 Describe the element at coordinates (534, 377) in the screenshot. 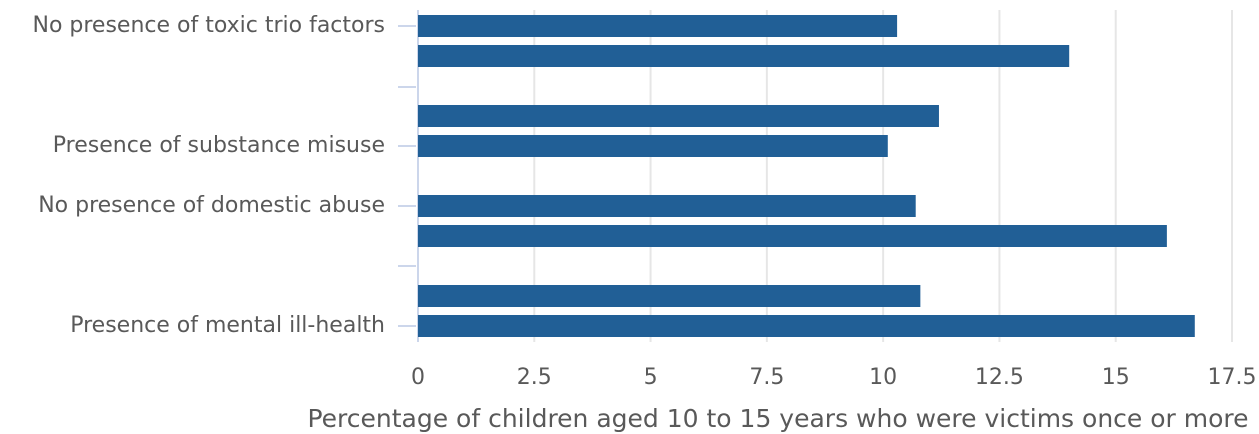

I see `x-tick-label: 2.5` at that location.